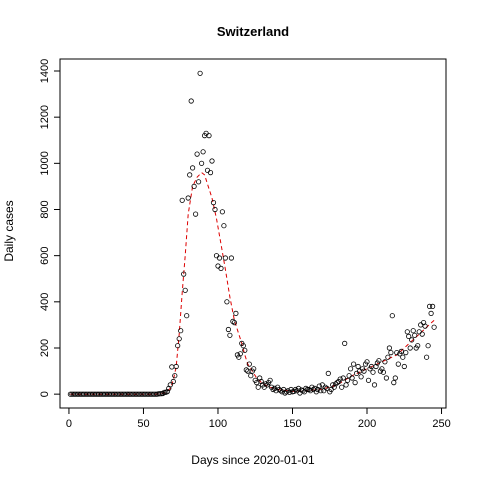 The image size is (480, 480). Describe the element at coordinates (45, 302) in the screenshot. I see `y-tick-label: 400` at that location.